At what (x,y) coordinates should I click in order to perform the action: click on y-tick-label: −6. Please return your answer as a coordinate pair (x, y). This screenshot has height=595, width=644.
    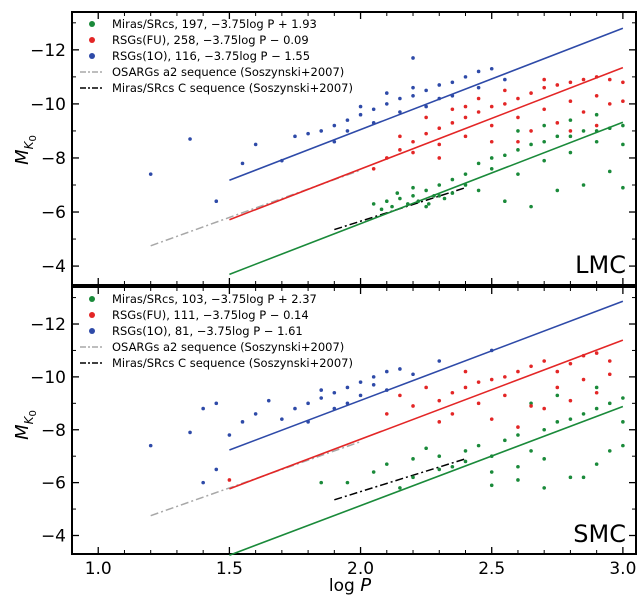
    Looking at the image, I should click on (53, 484).